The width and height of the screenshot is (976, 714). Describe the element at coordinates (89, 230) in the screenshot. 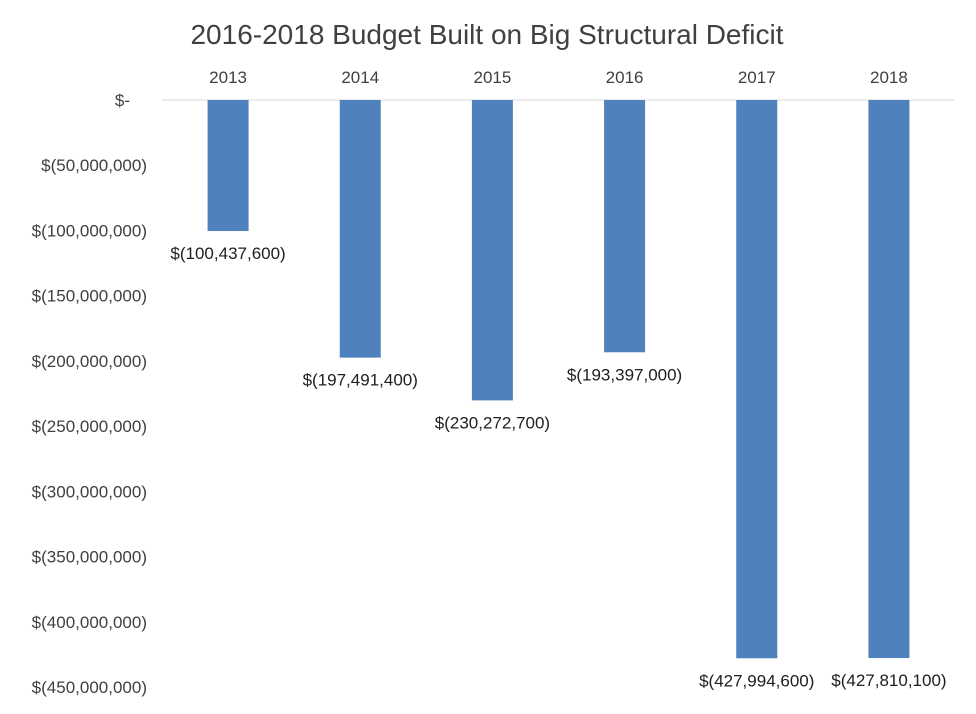

I see `y-tick-label: $(100,000,000)` at that location.